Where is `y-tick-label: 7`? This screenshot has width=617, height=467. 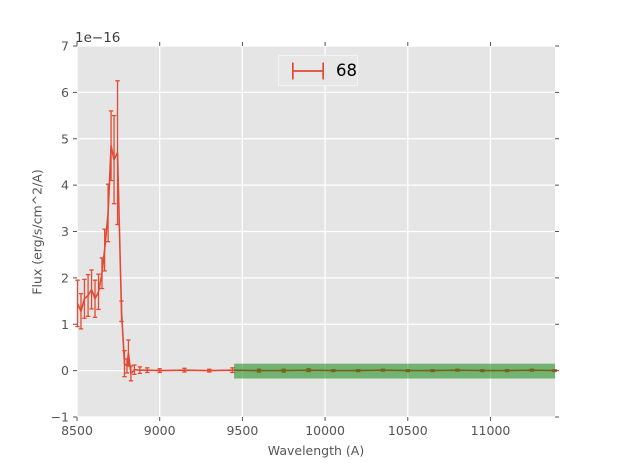
y-tick-label: 7 is located at coordinates (65, 46).